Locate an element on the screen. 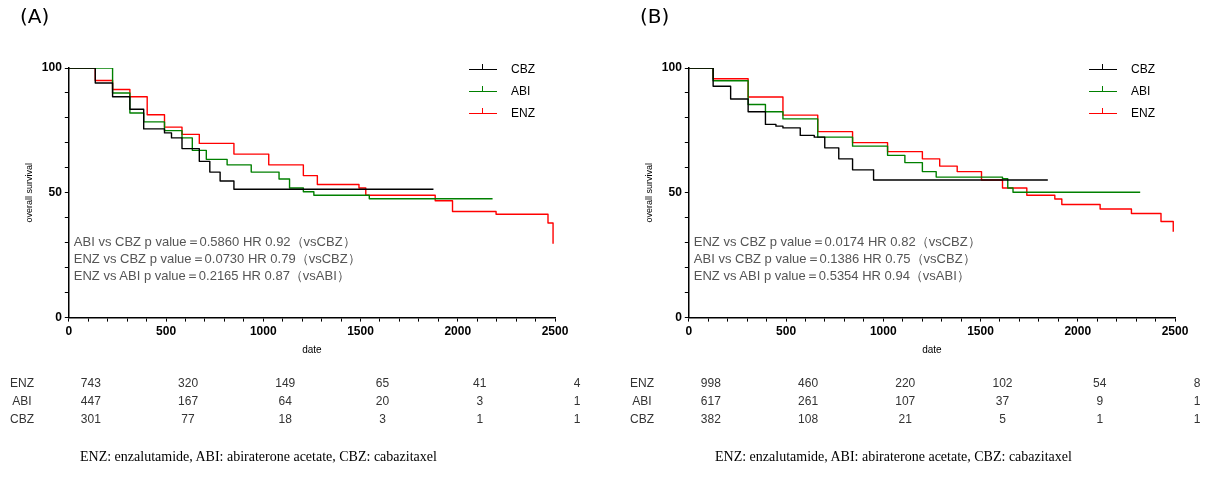 The height and width of the screenshot is (490, 1210). text: ABI 447 167 64 20 3 1 is located at coordinates (296, 401).